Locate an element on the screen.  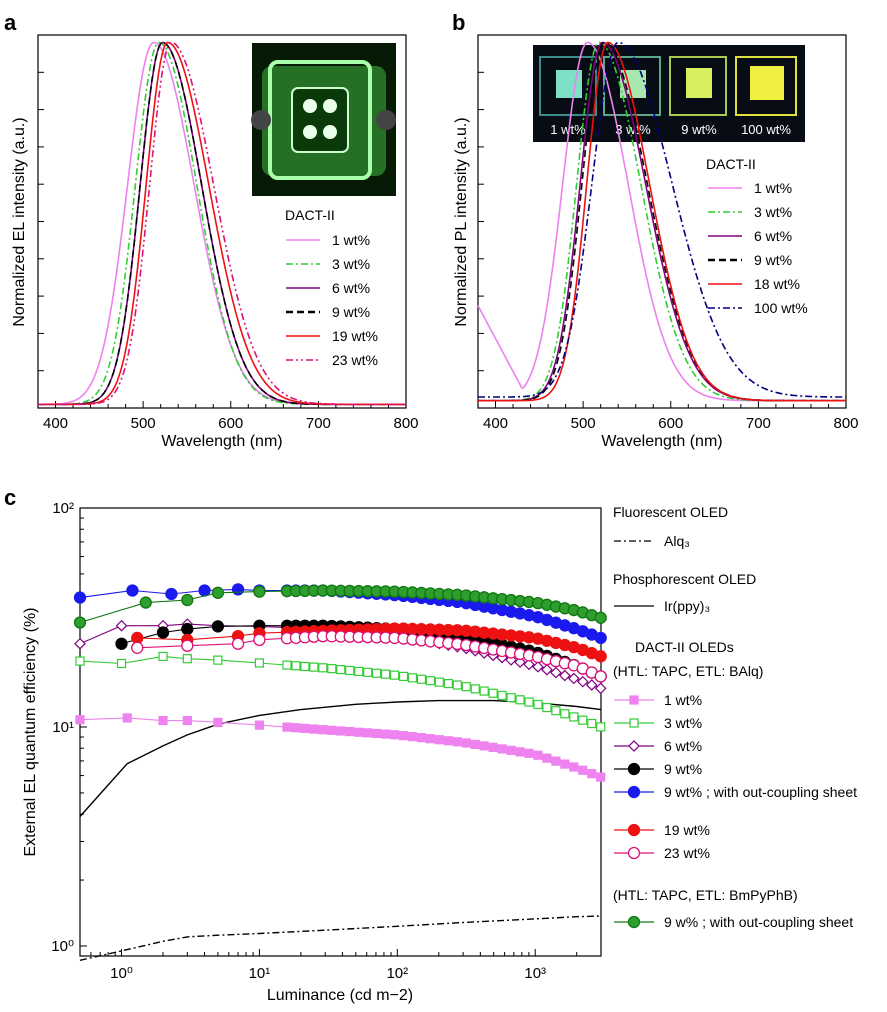
panel-label-b: b is located at coordinates (458, 22).